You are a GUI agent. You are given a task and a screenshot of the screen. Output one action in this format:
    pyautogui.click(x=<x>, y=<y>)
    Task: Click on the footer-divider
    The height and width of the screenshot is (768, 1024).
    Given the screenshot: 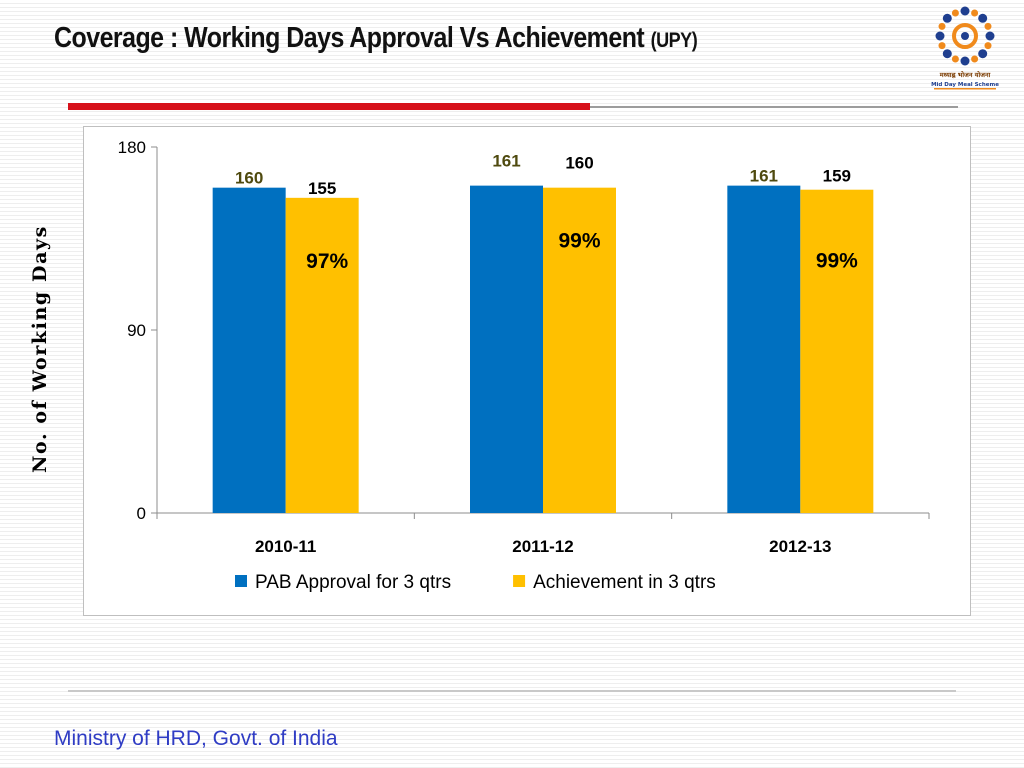 What is the action you would take?
    pyautogui.click(x=512, y=691)
    